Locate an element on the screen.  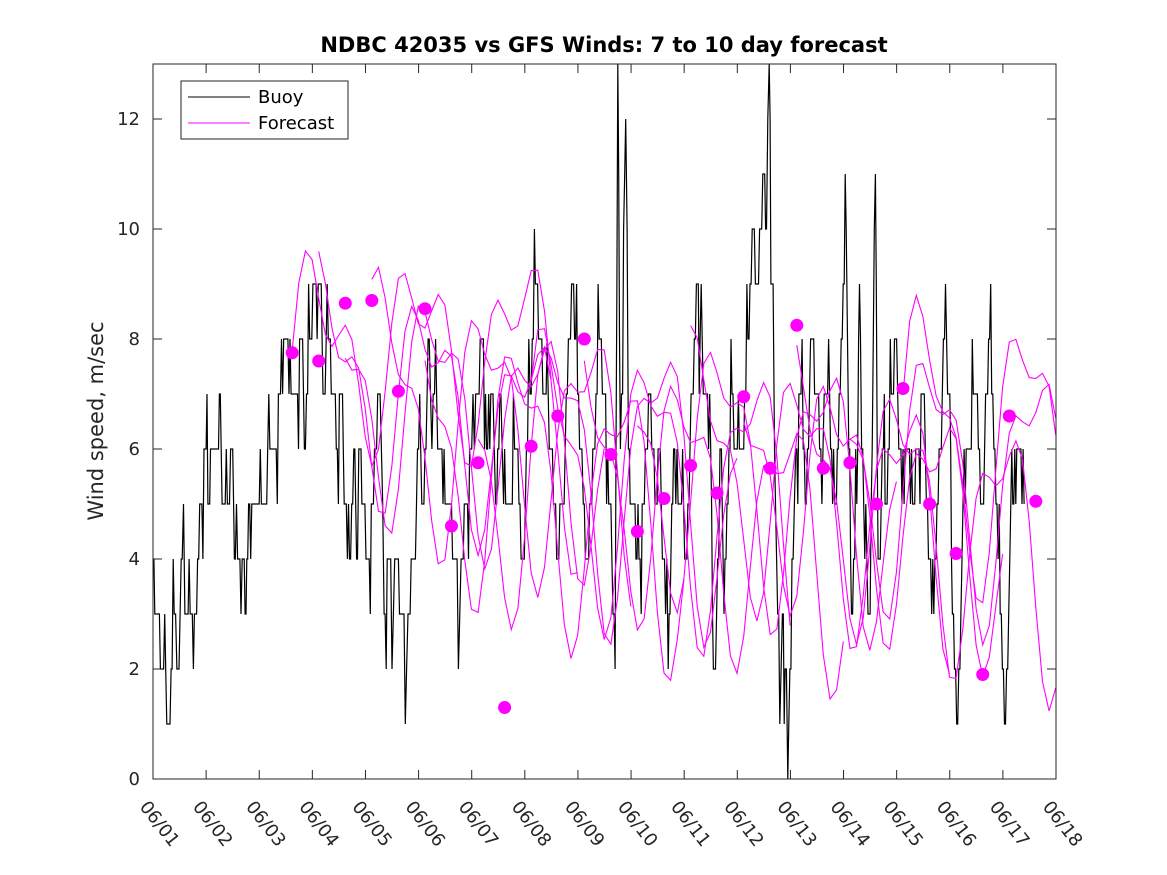
y-tick-labels: 0 2 4 6 8 10 12 is located at coordinates (128, 449).